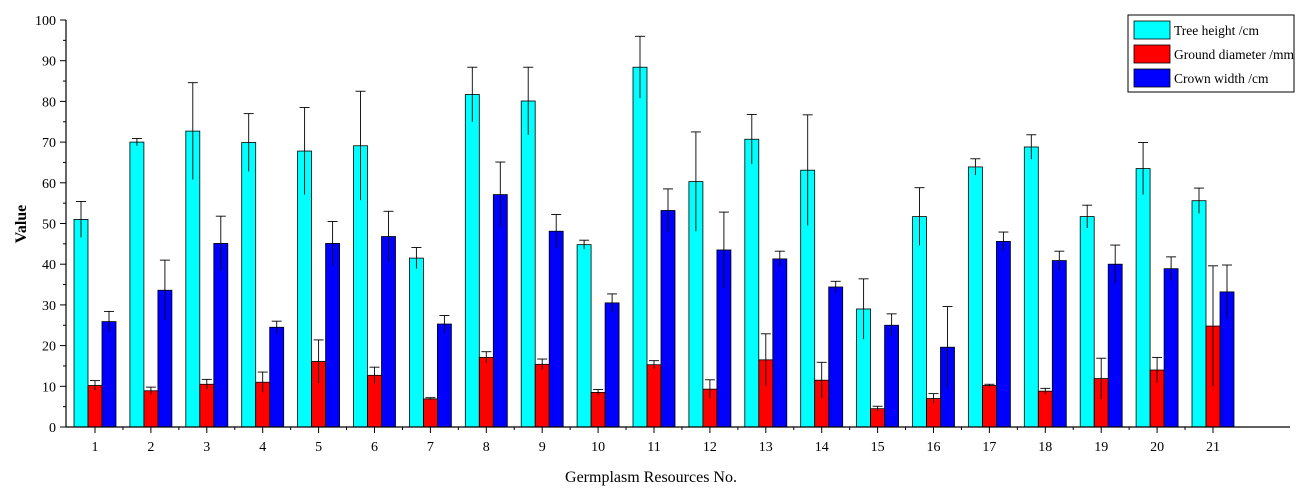 This screenshot has height=494, width=1302. What do you see at coordinates (49, 102) in the screenshot?
I see `y-tick-label: 80` at bounding box center [49, 102].